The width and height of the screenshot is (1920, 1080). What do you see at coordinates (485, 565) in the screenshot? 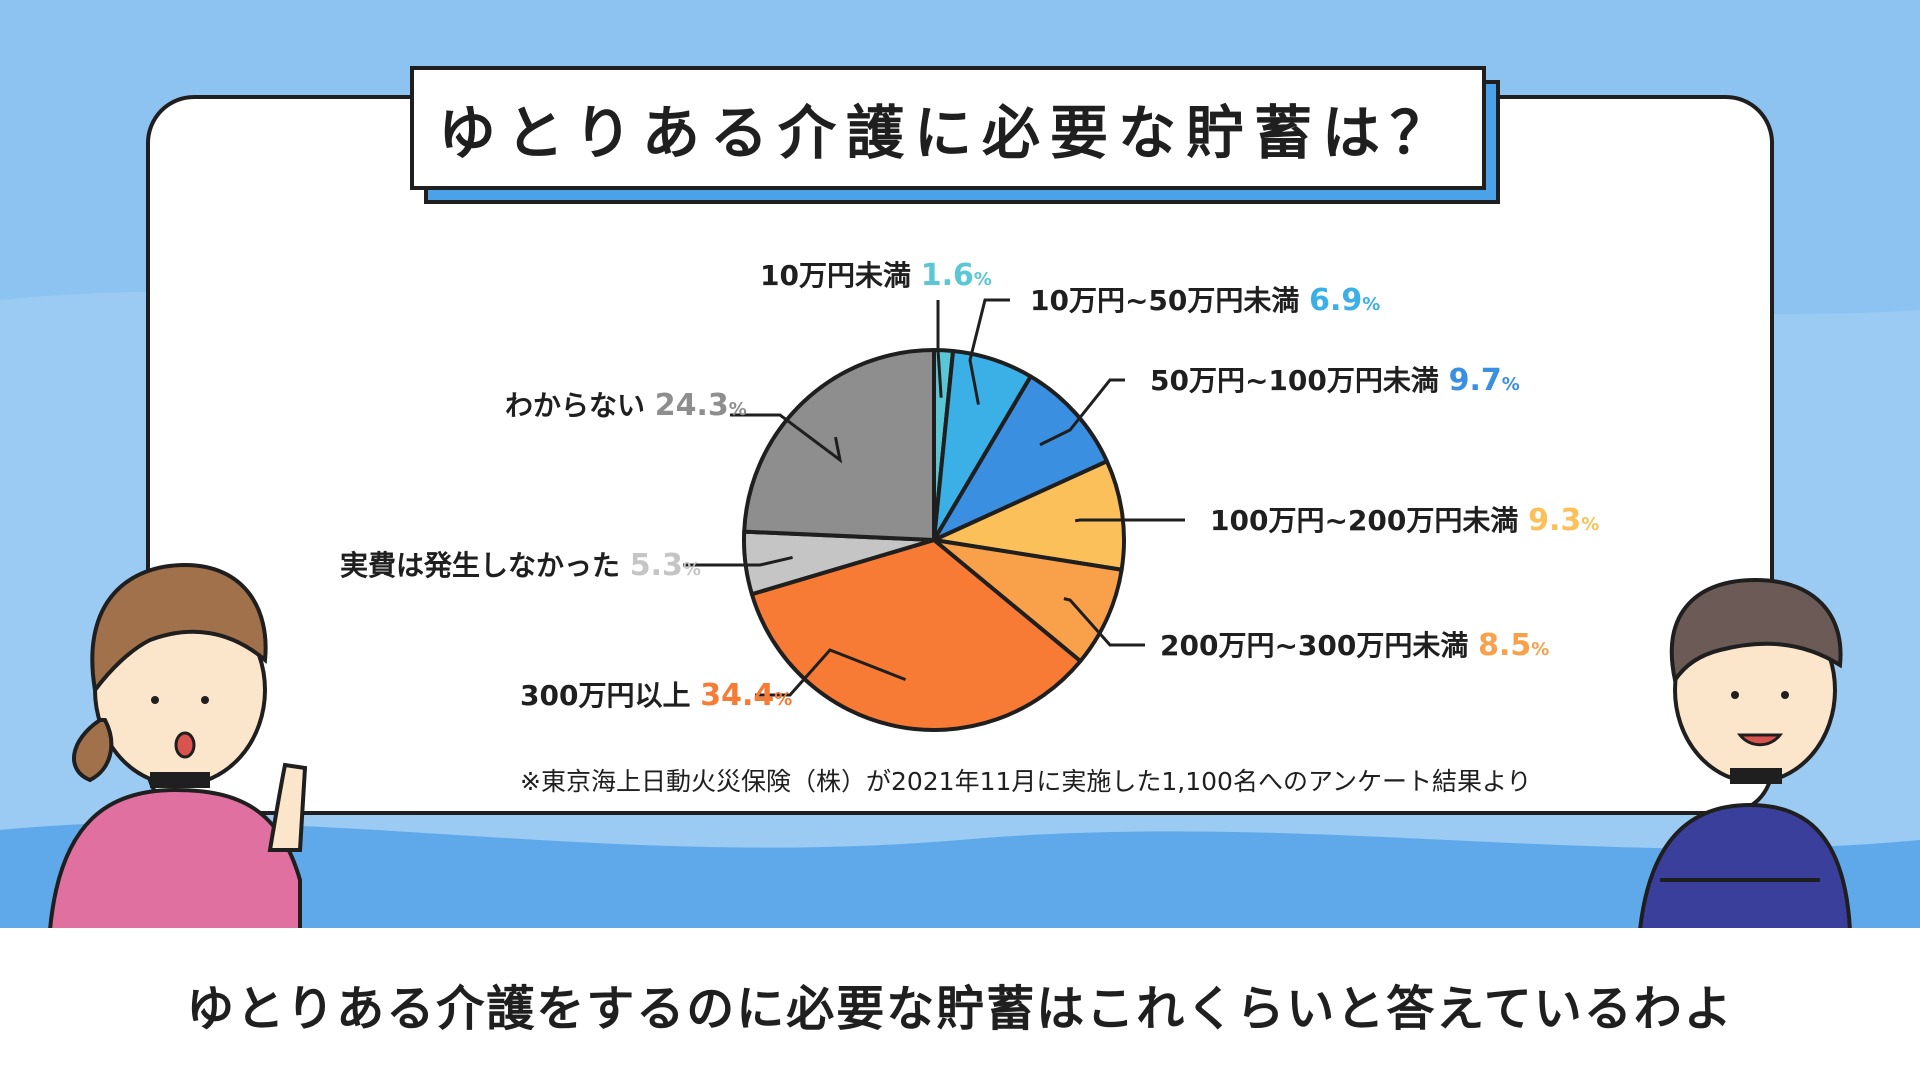
I see `slice-category: 実費は発生しなかった` at bounding box center [485, 565].